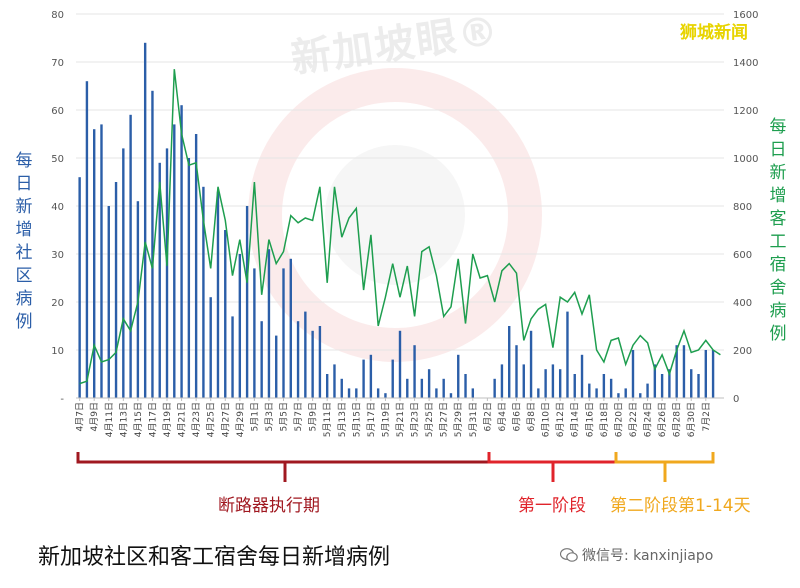 The height and width of the screenshot is (588, 800). What do you see at coordinates (516, 416) in the screenshot?
I see `x-tick-label: 6月6日` at bounding box center [516, 416].